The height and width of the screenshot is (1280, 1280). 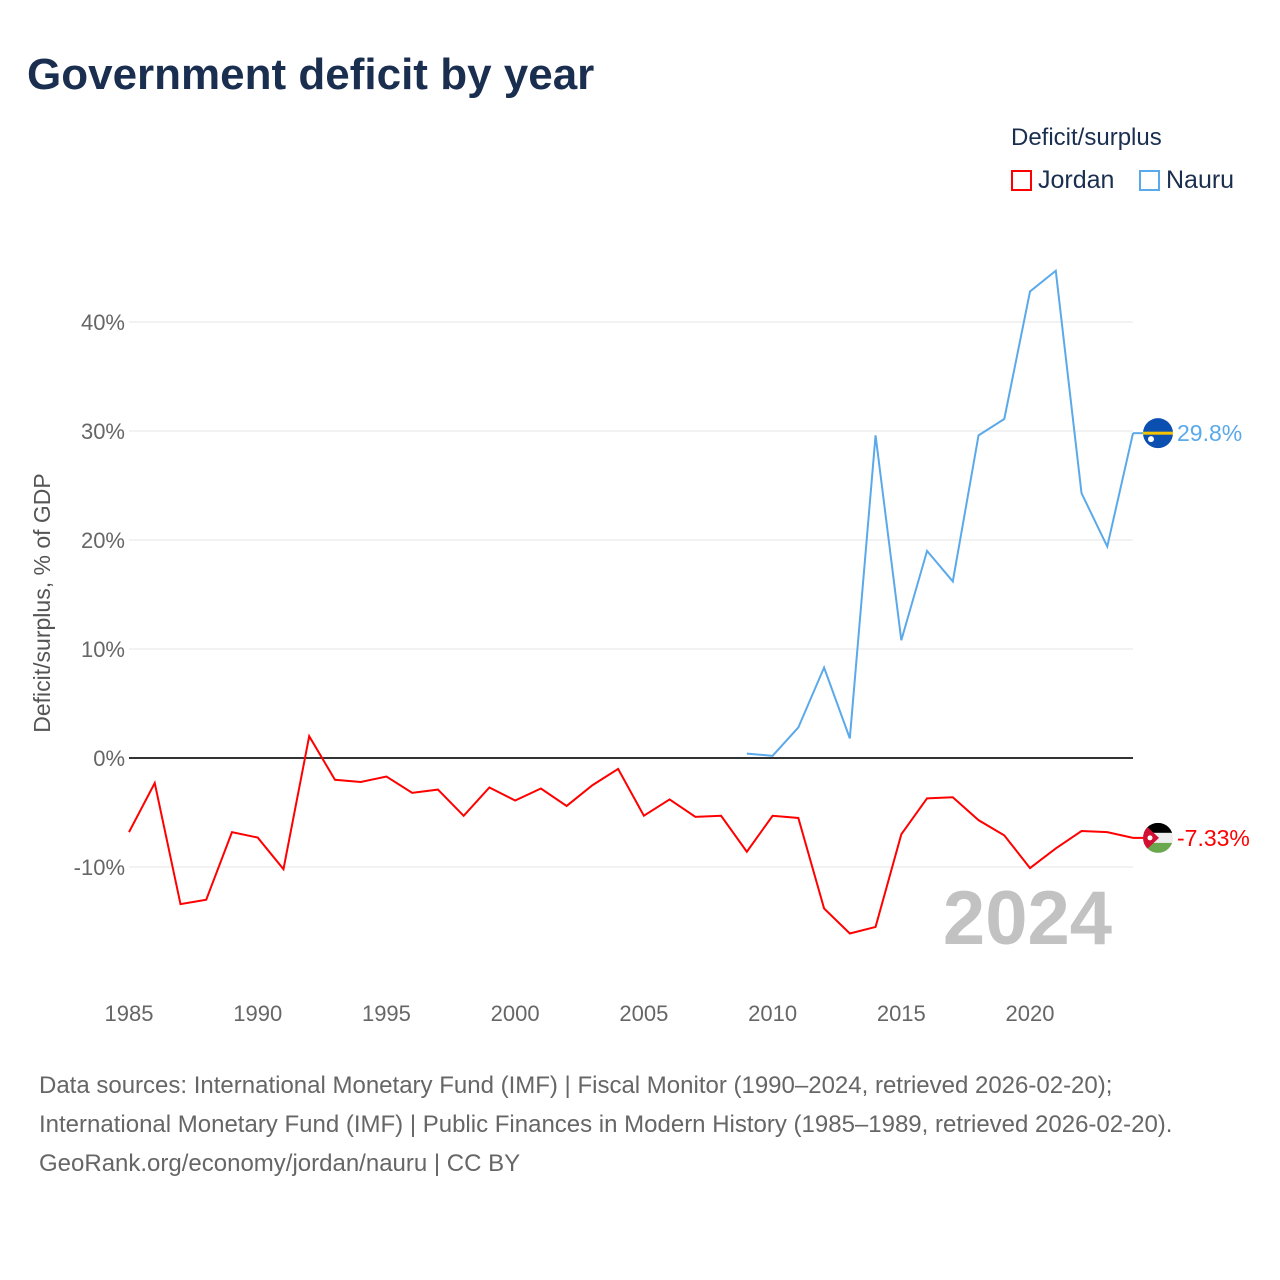 What do you see at coordinates (311, 74) in the screenshot?
I see `chart-title: Government deficit by year` at bounding box center [311, 74].